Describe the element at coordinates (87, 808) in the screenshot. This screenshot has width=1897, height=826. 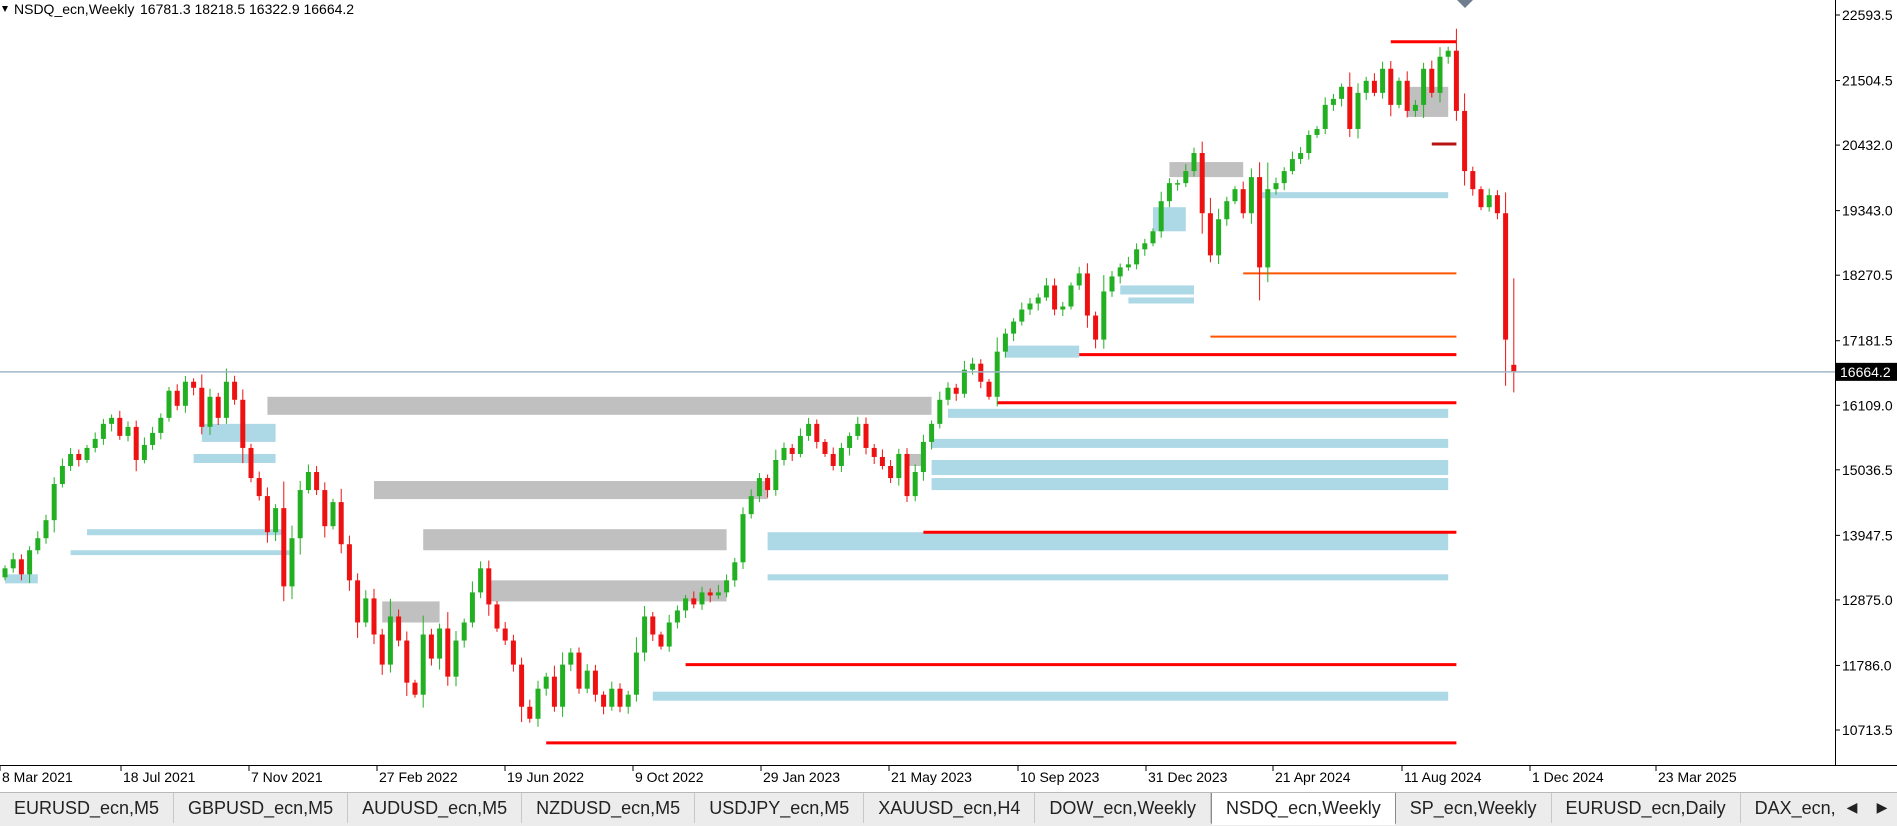
I see `tab-eurusd-ecn-m5: EURUSD_ecn,M5` at that location.